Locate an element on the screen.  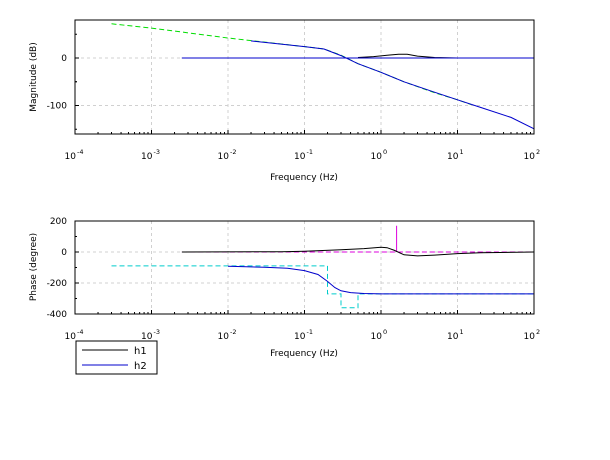
legend-label-h1: h1 is located at coordinates (140, 351).